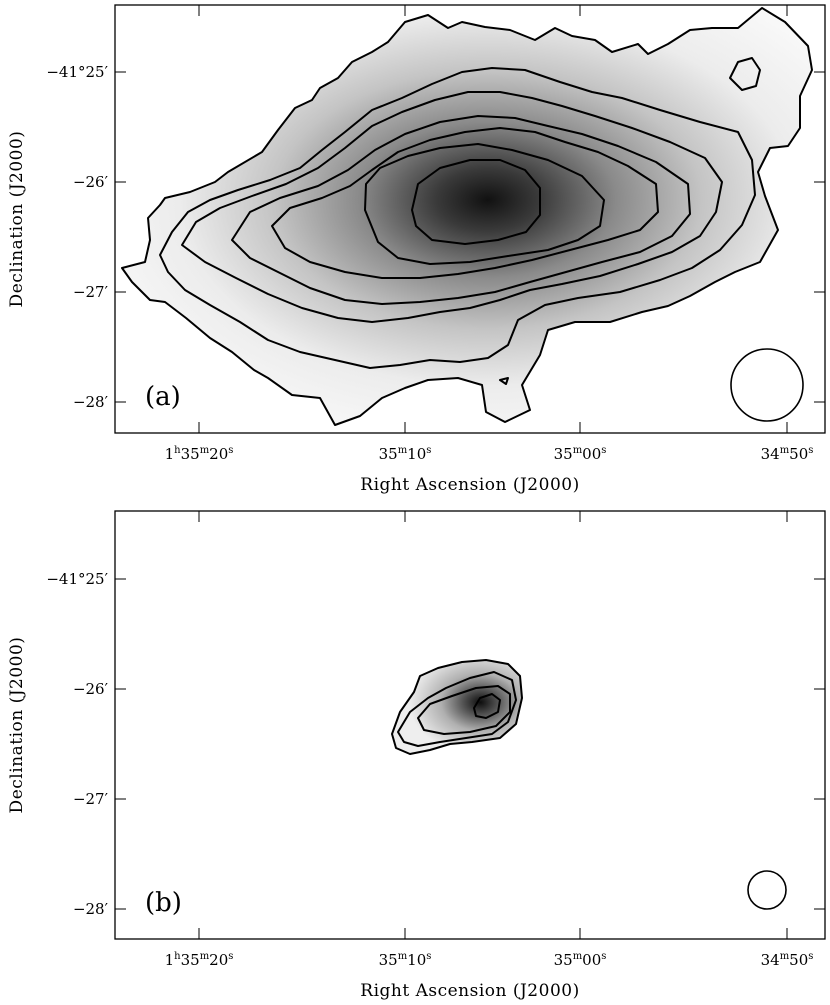 The image size is (830, 1005). Describe the element at coordinates (77, 72) in the screenshot. I see `panel-a-ytick-label: −41°25′` at that location.